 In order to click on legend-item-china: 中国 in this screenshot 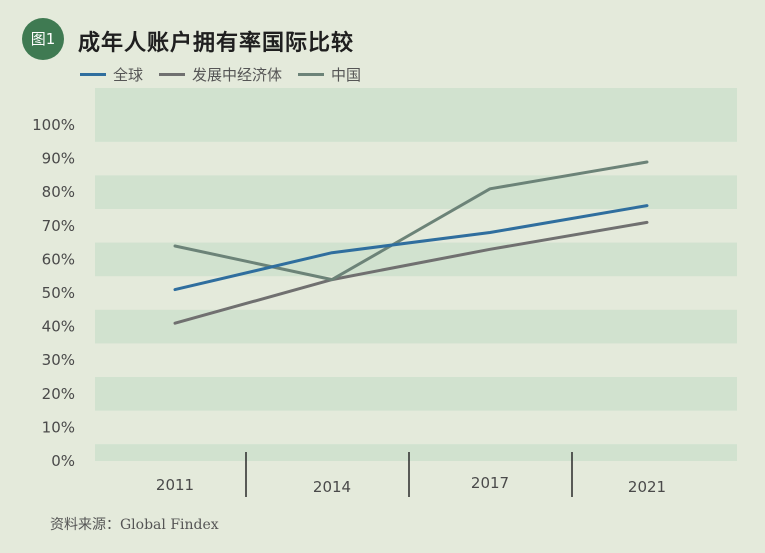, I will do `click(329, 74)`.